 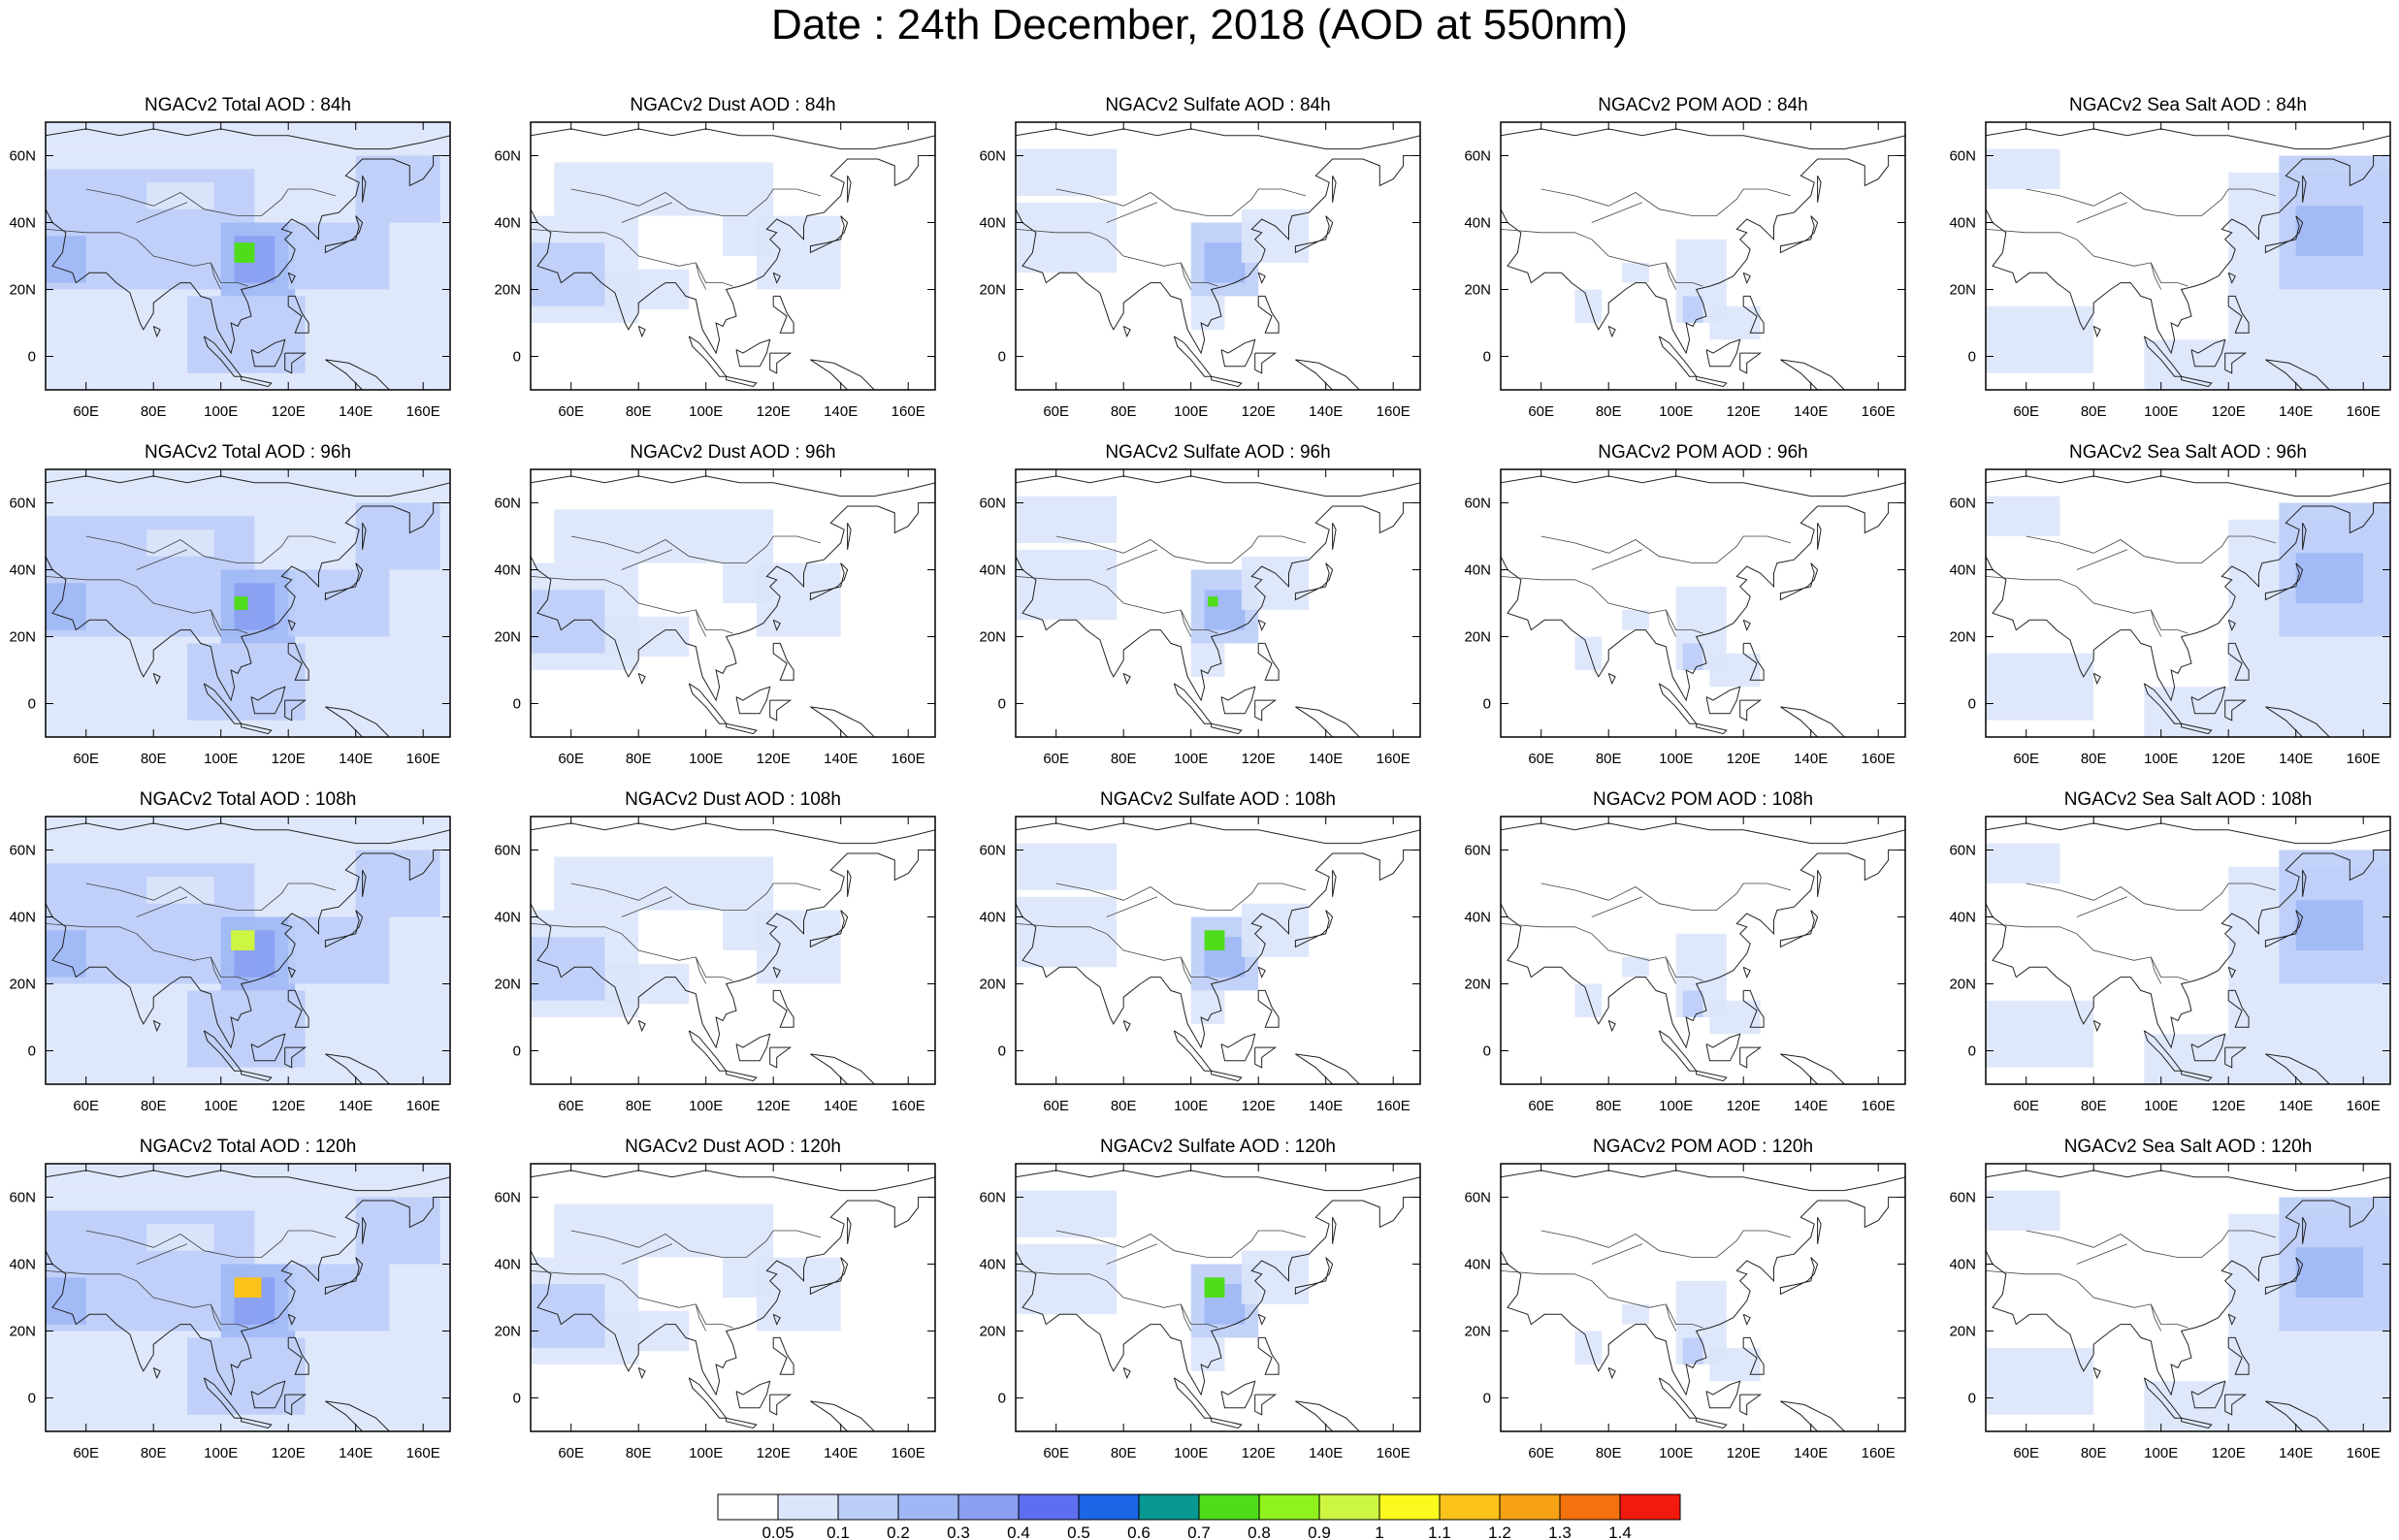 I want to click on colorbar-label: 1.2, so click(x=1499, y=1532).